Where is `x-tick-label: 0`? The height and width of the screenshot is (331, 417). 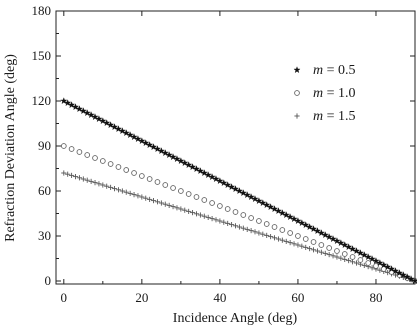 x-tick-label: 0 is located at coordinates (64, 297).